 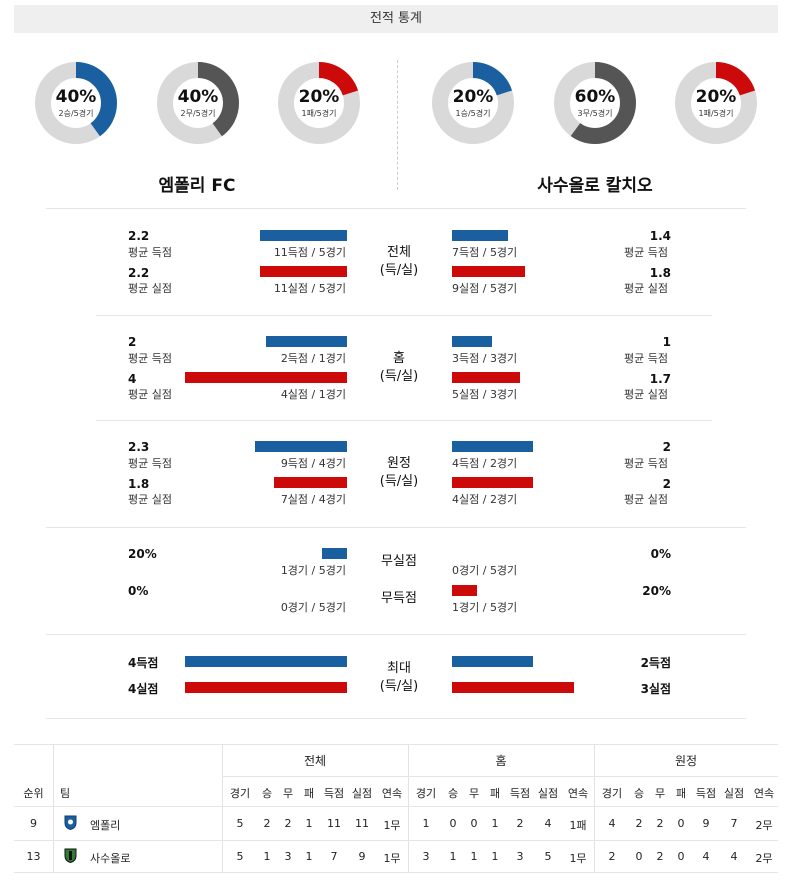 I want to click on table-cell: 1, so click(x=495, y=823).